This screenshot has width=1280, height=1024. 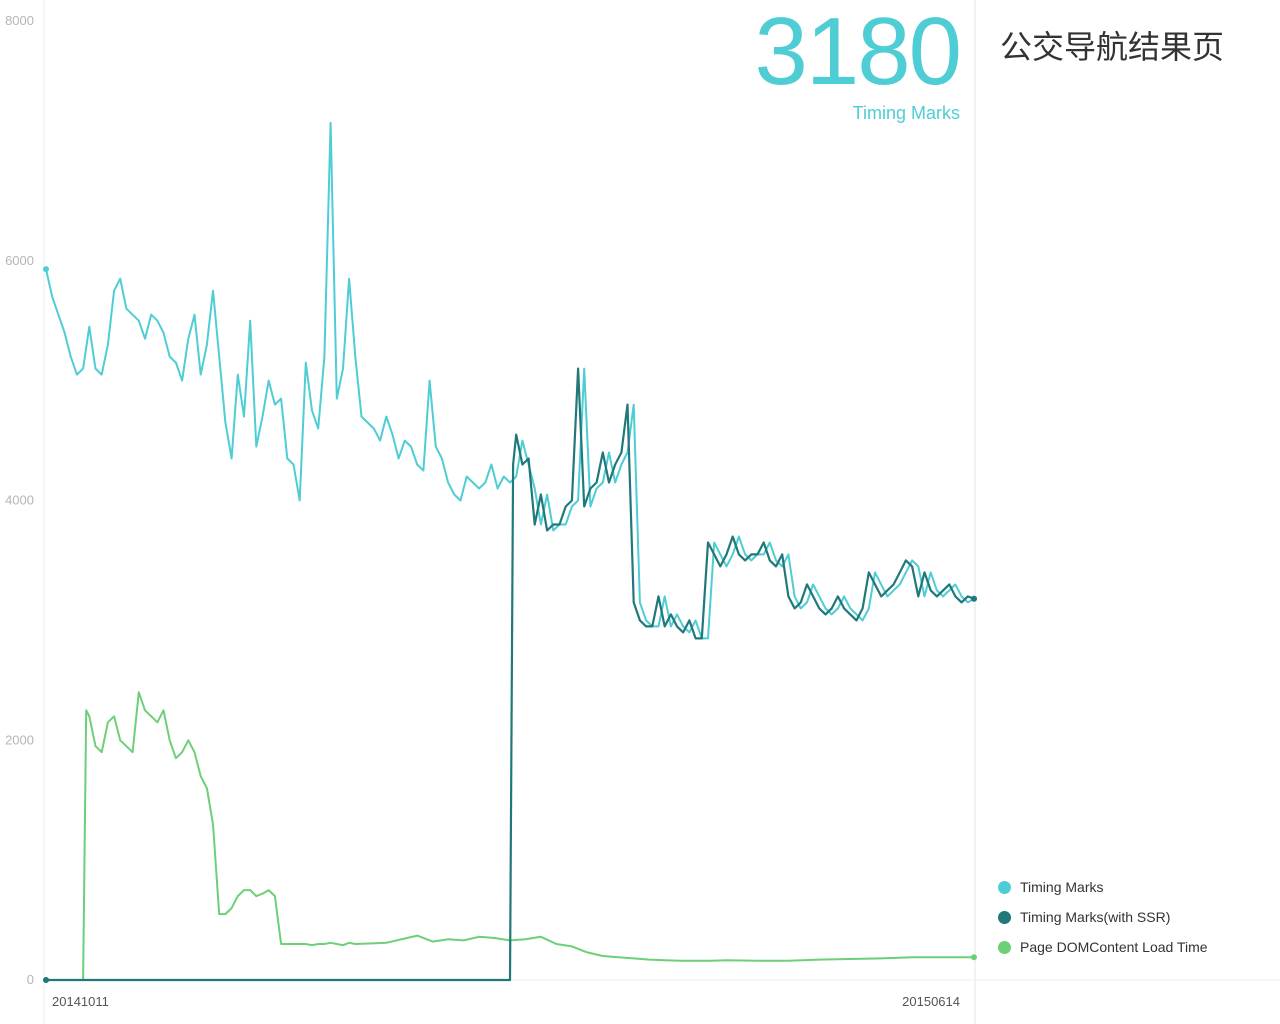 I want to click on x-tick-label: 20150614, so click(x=931, y=1001).